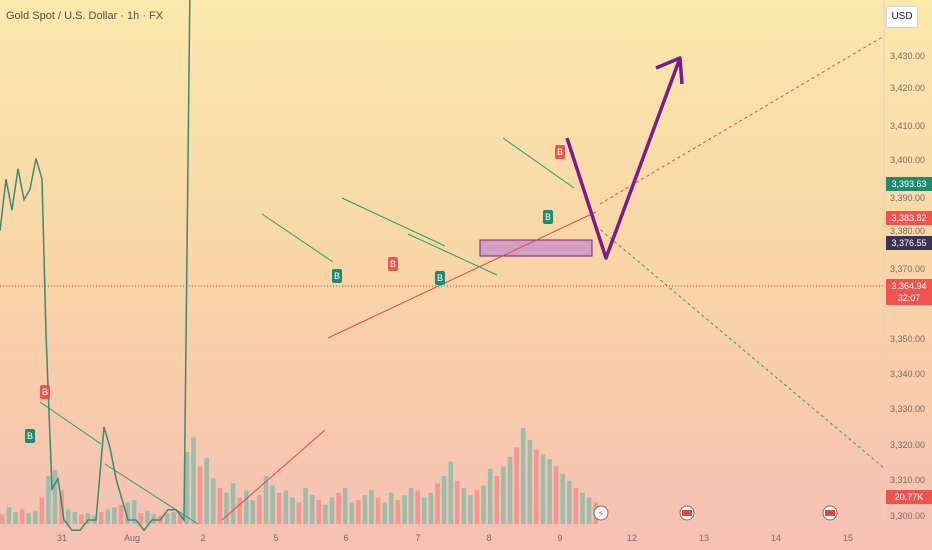 This screenshot has height=550, width=932. What do you see at coordinates (830, 513) in the screenshot?
I see `flag-icon-inner` at bounding box center [830, 513].